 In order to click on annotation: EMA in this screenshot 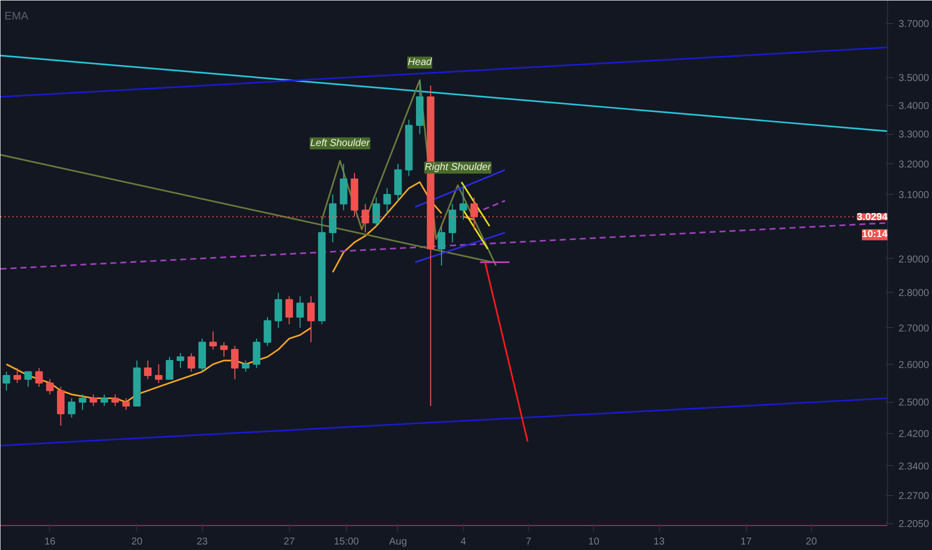, I will do `click(16, 16)`.